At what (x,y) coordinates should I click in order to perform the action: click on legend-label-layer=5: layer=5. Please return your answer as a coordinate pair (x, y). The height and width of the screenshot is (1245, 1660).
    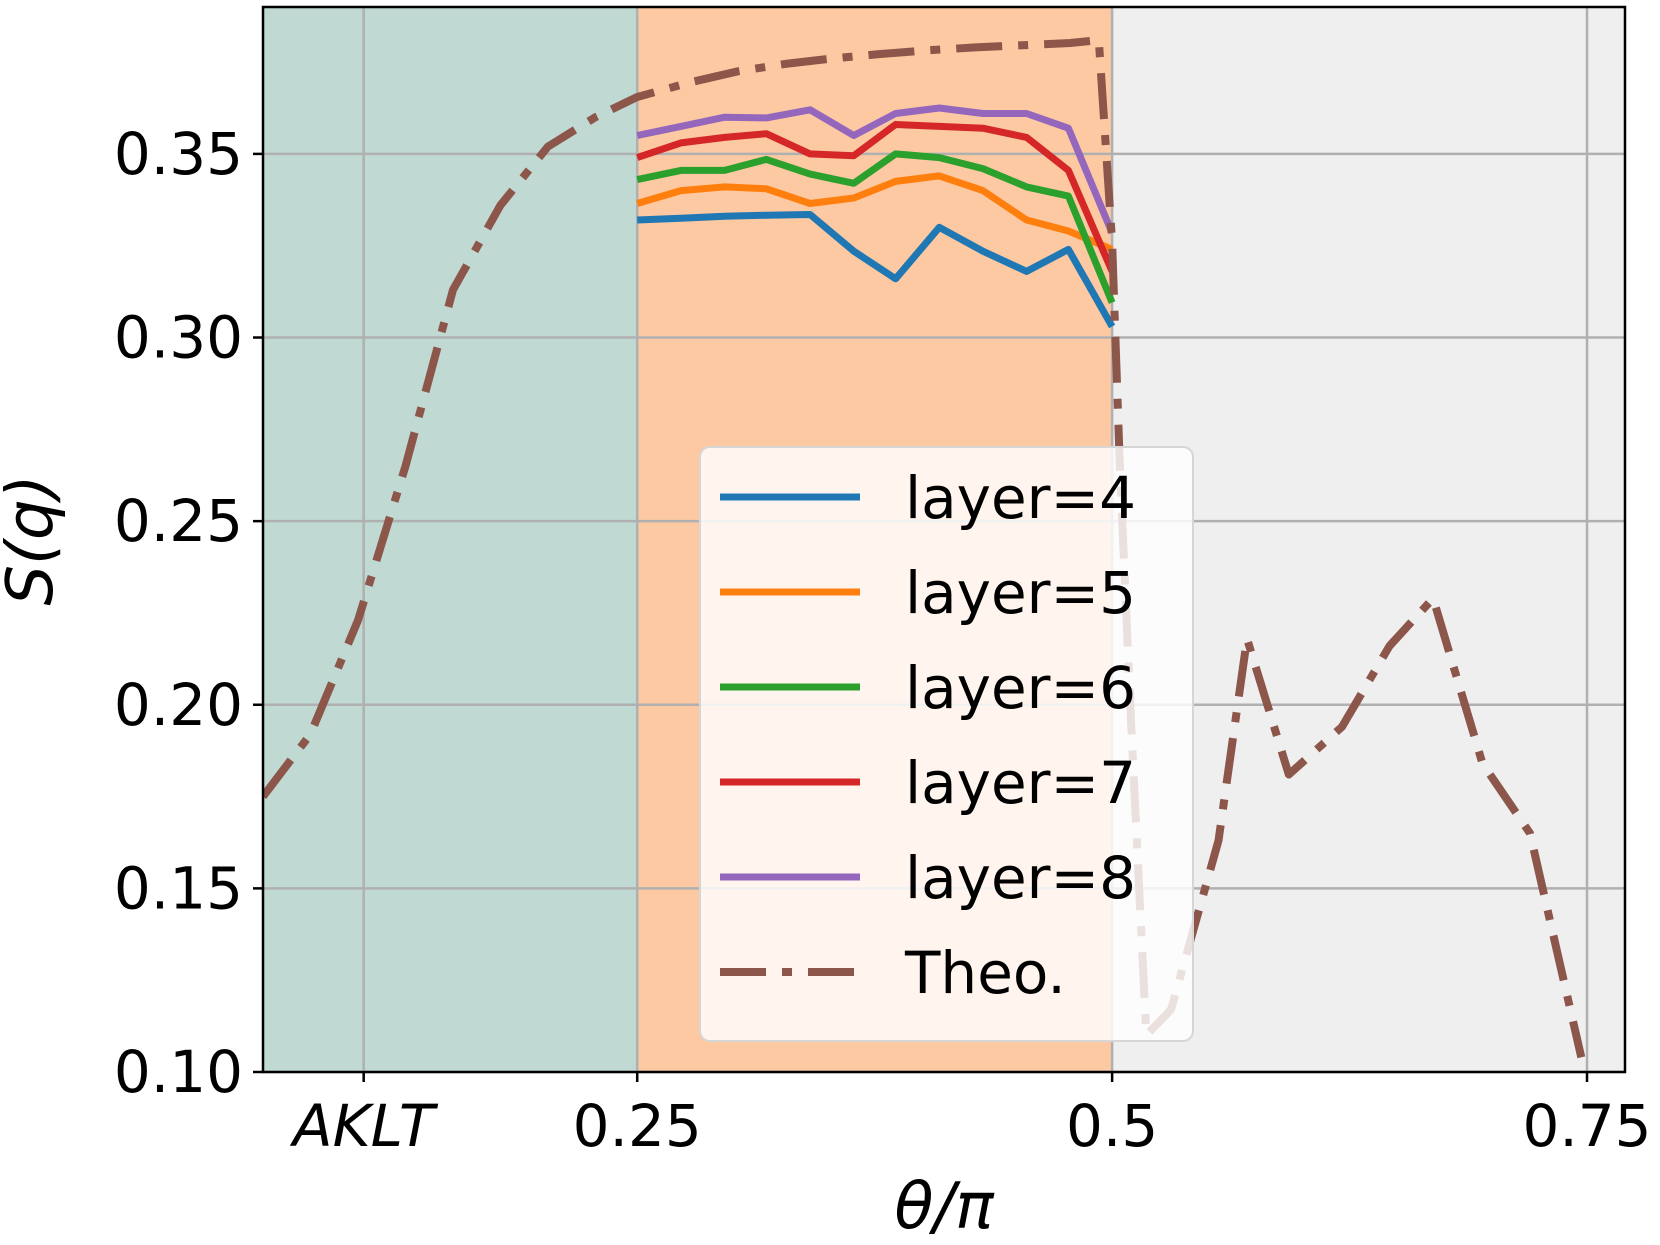
    Looking at the image, I should click on (1020, 593).